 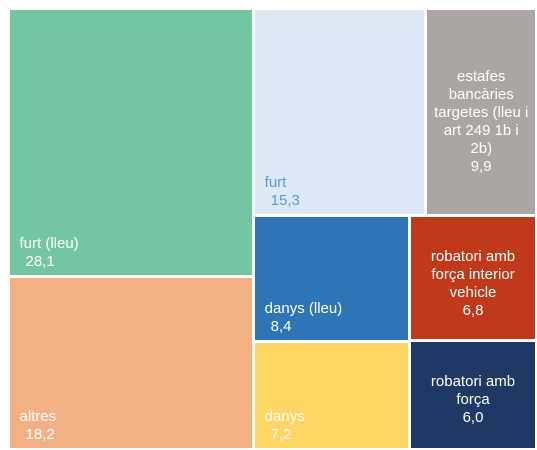 I want to click on tile: robatori amb força 6,0, so click(x=473, y=395).